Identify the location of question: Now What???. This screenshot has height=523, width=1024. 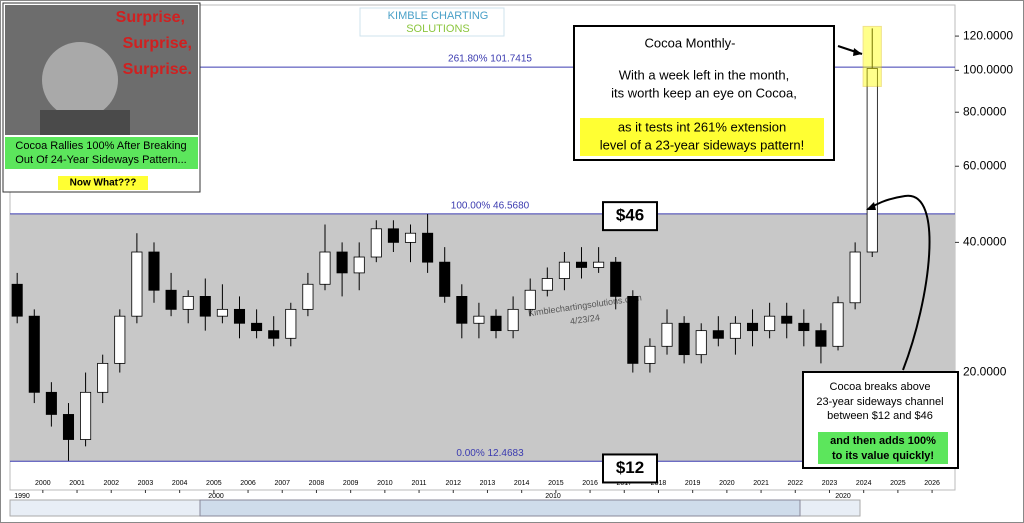
(103, 183).